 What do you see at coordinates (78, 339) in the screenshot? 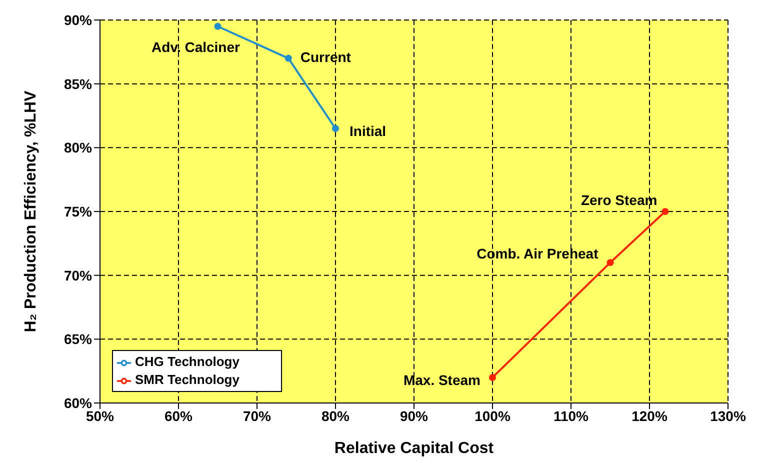
I see `y-tick-label: 65%` at bounding box center [78, 339].